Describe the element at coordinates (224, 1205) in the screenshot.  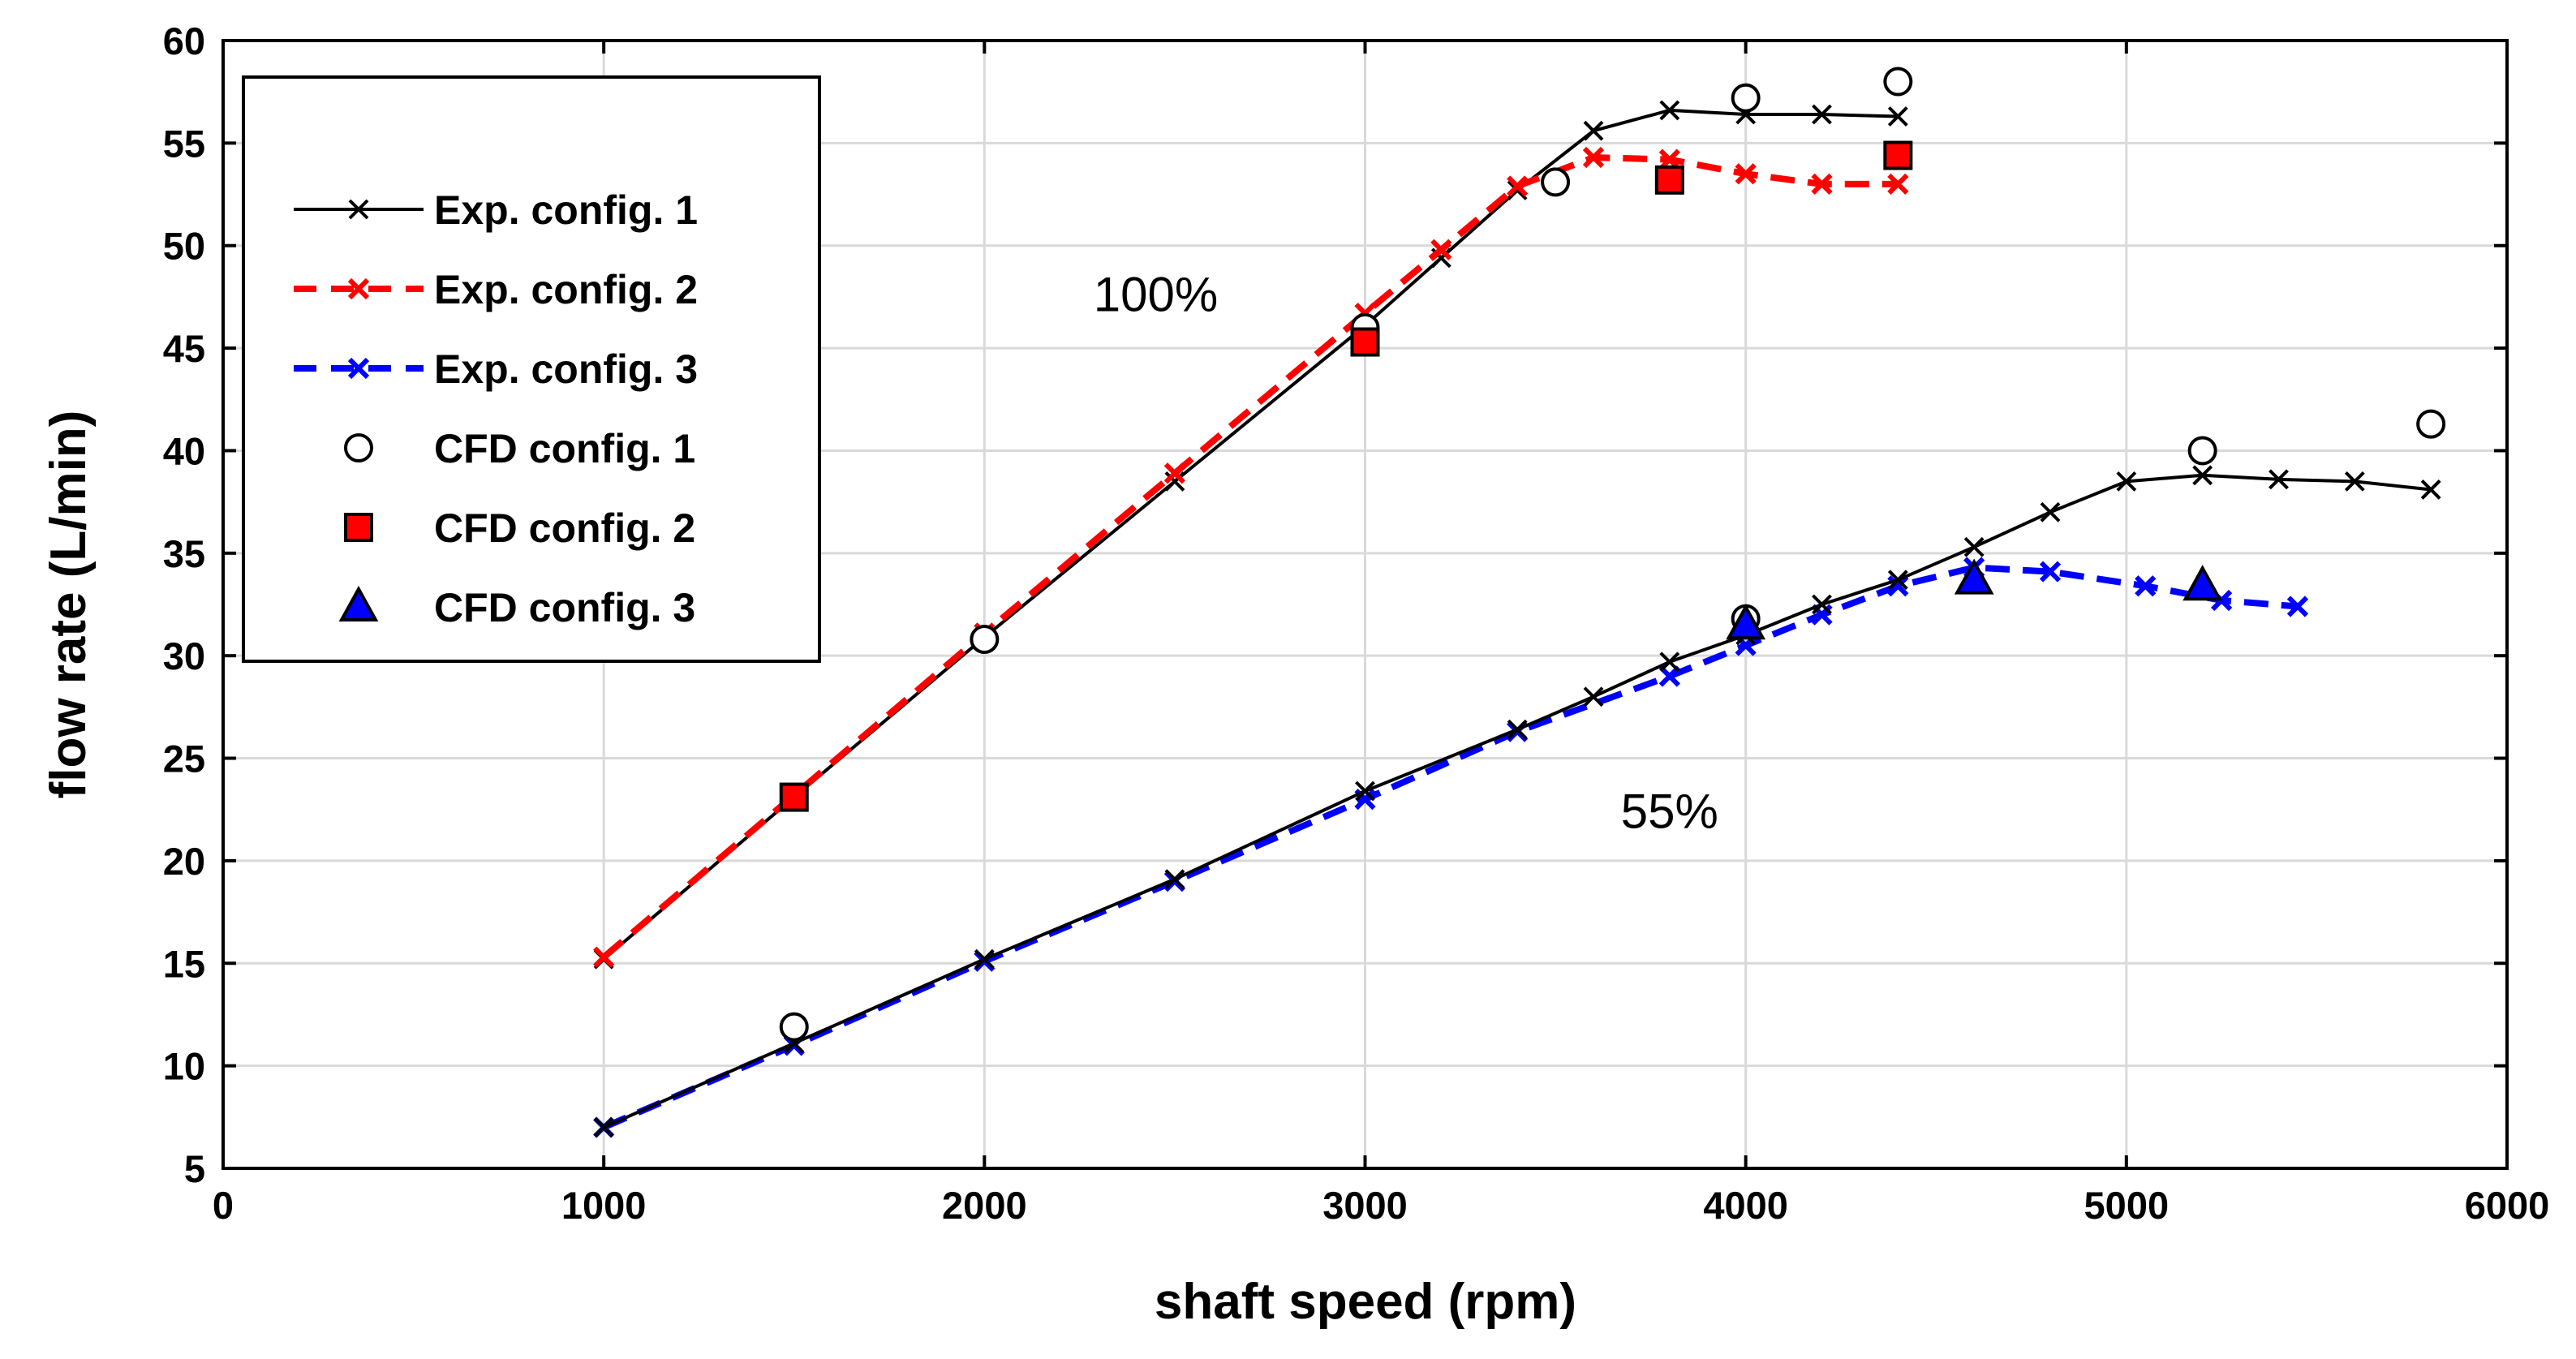
I see `x-tick-label: 0` at that location.